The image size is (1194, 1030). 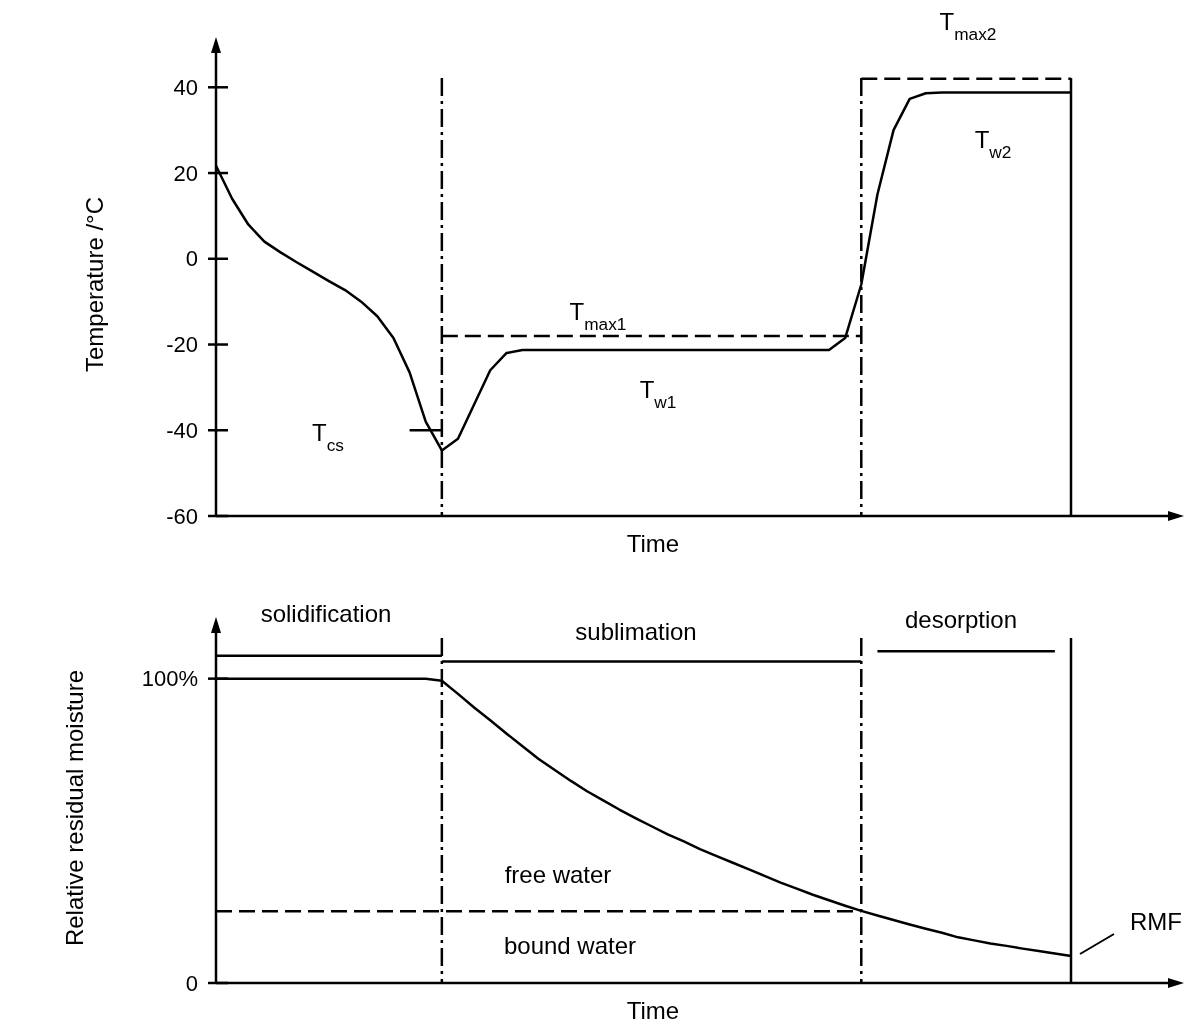 I want to click on y-tick-label: 100%, so click(x=169, y=679).